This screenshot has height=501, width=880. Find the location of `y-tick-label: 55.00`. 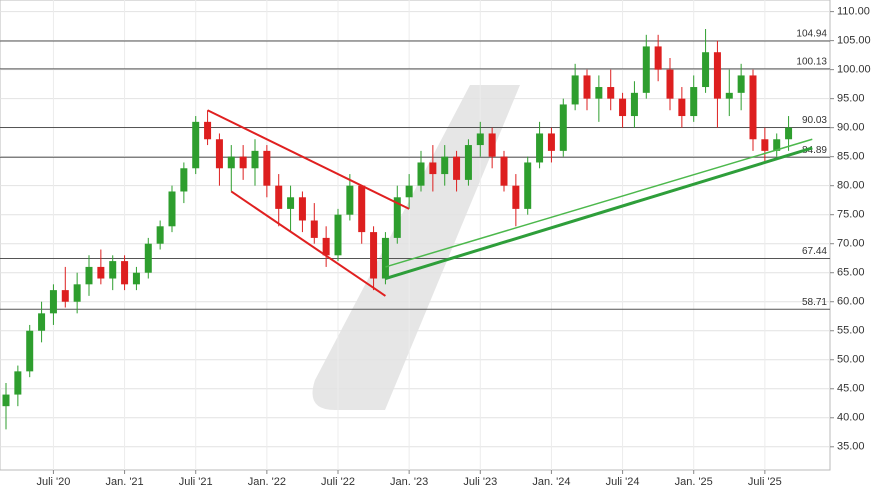

y-tick-label: 55.00 is located at coordinates (851, 331).